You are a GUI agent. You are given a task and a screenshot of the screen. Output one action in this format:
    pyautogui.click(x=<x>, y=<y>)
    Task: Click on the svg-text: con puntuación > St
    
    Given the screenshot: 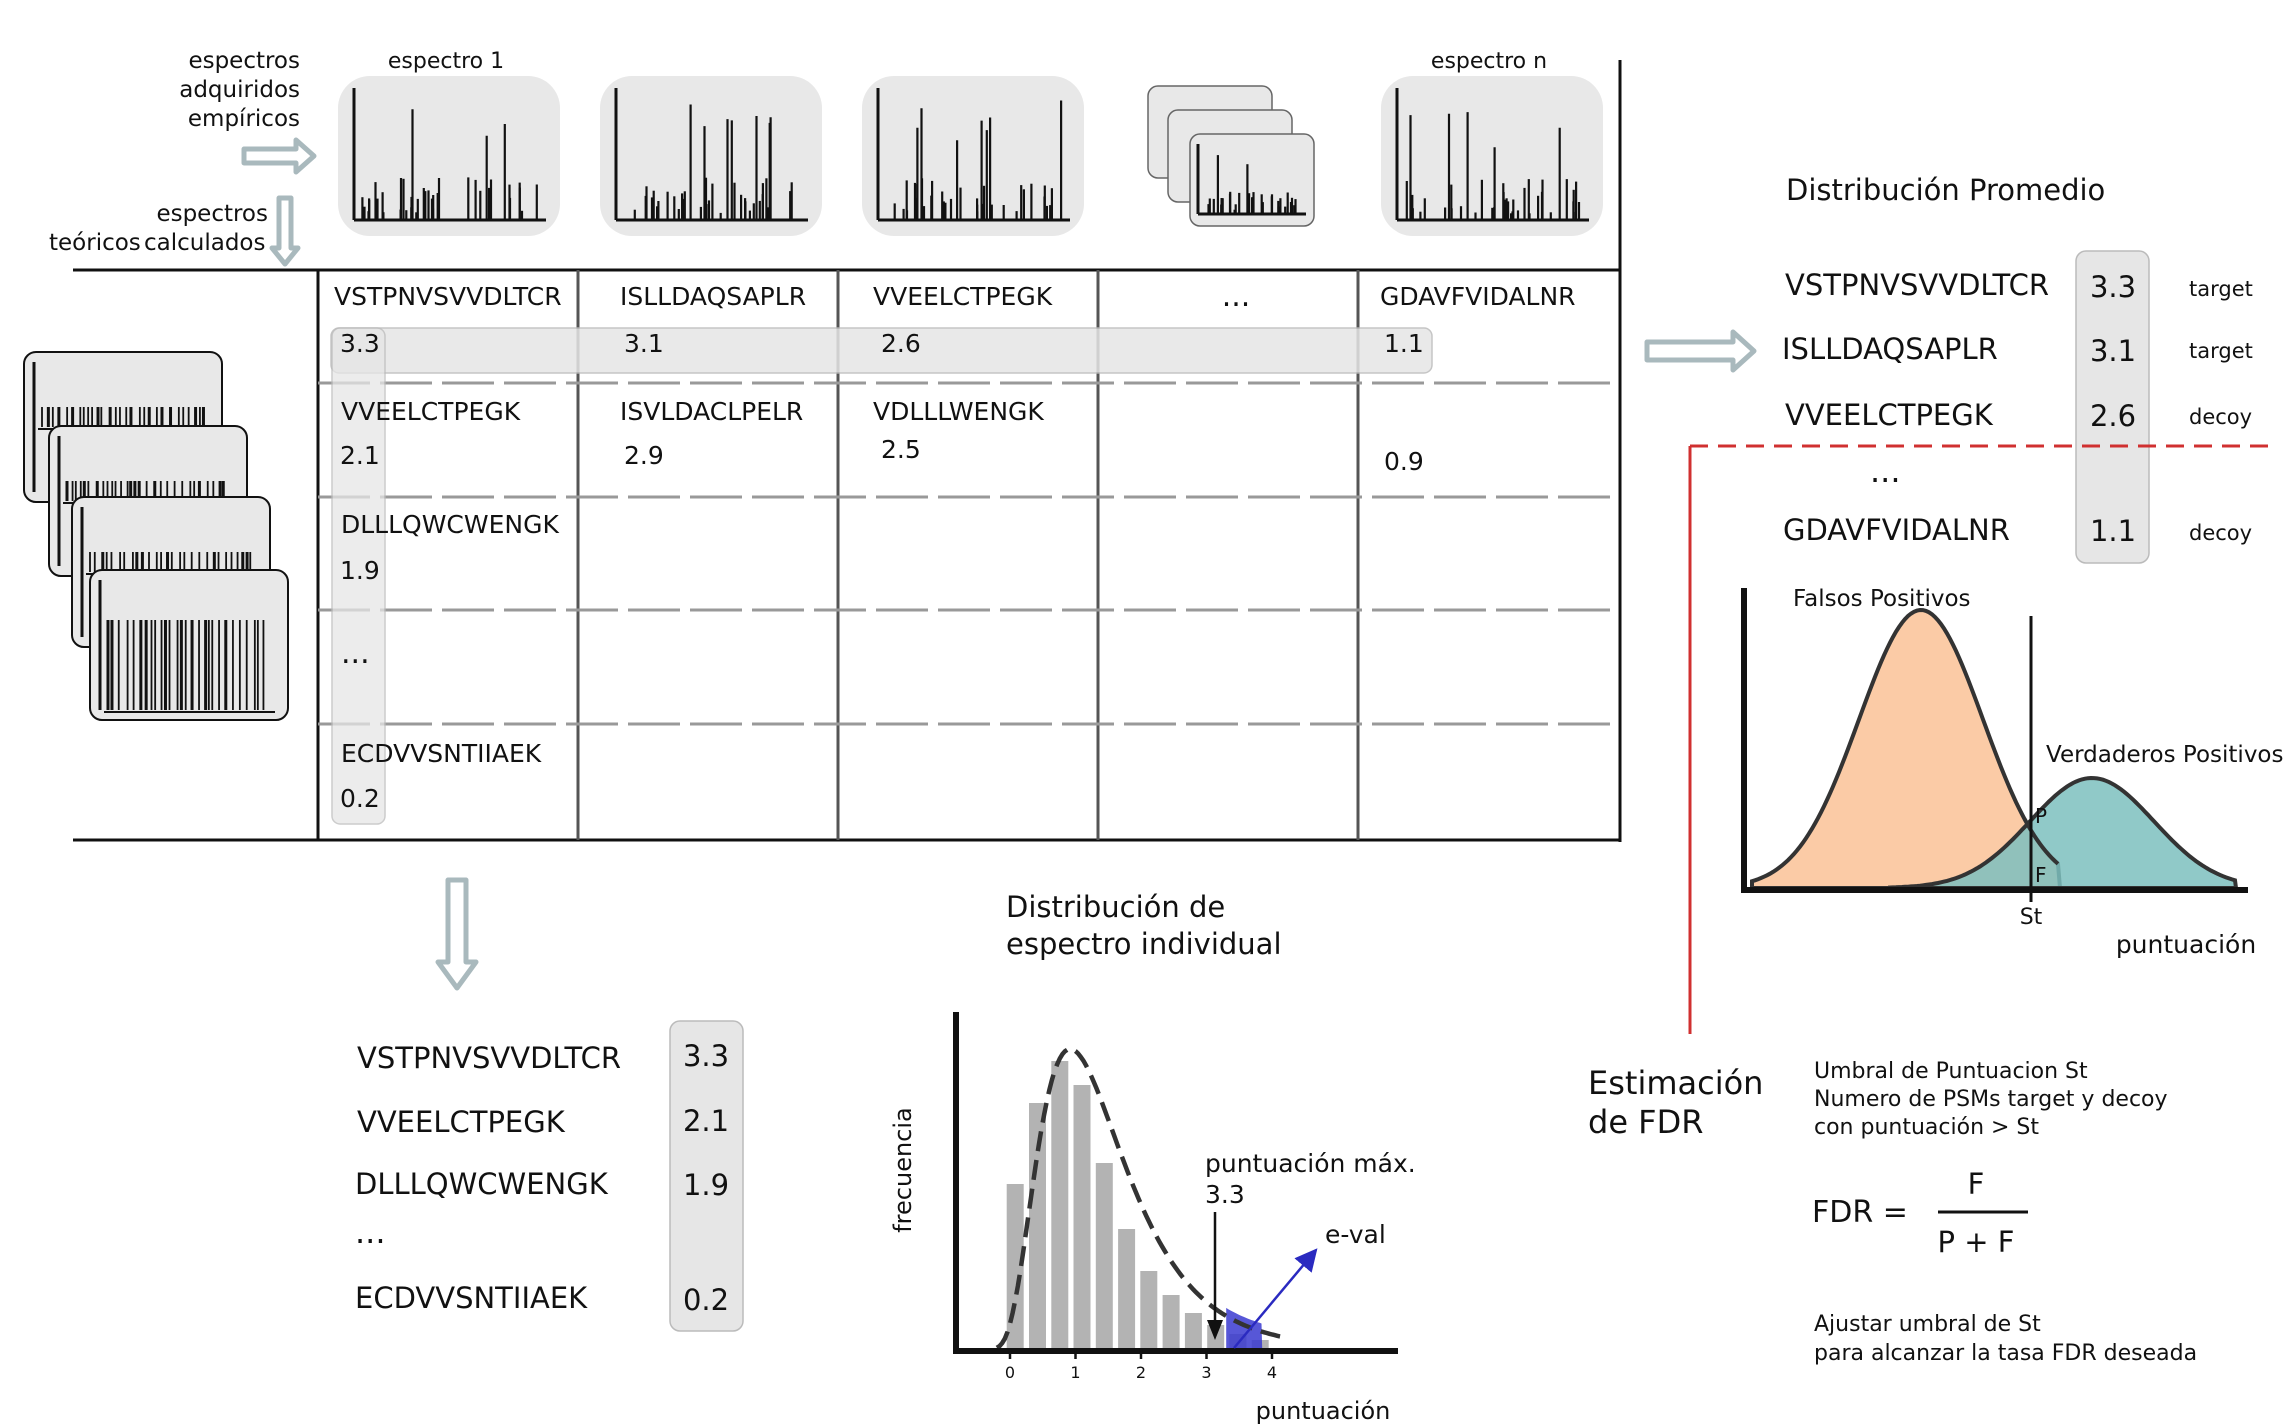 What is the action you would take?
    pyautogui.click(x=1926, y=1127)
    